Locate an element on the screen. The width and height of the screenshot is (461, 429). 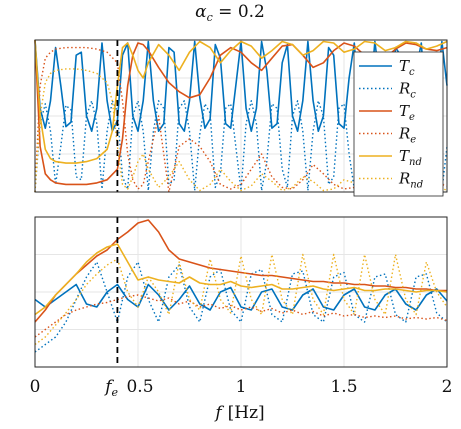
x-axis-tick-labels: 0 0.5 1 1.5 2 is located at coordinates (241, 387).